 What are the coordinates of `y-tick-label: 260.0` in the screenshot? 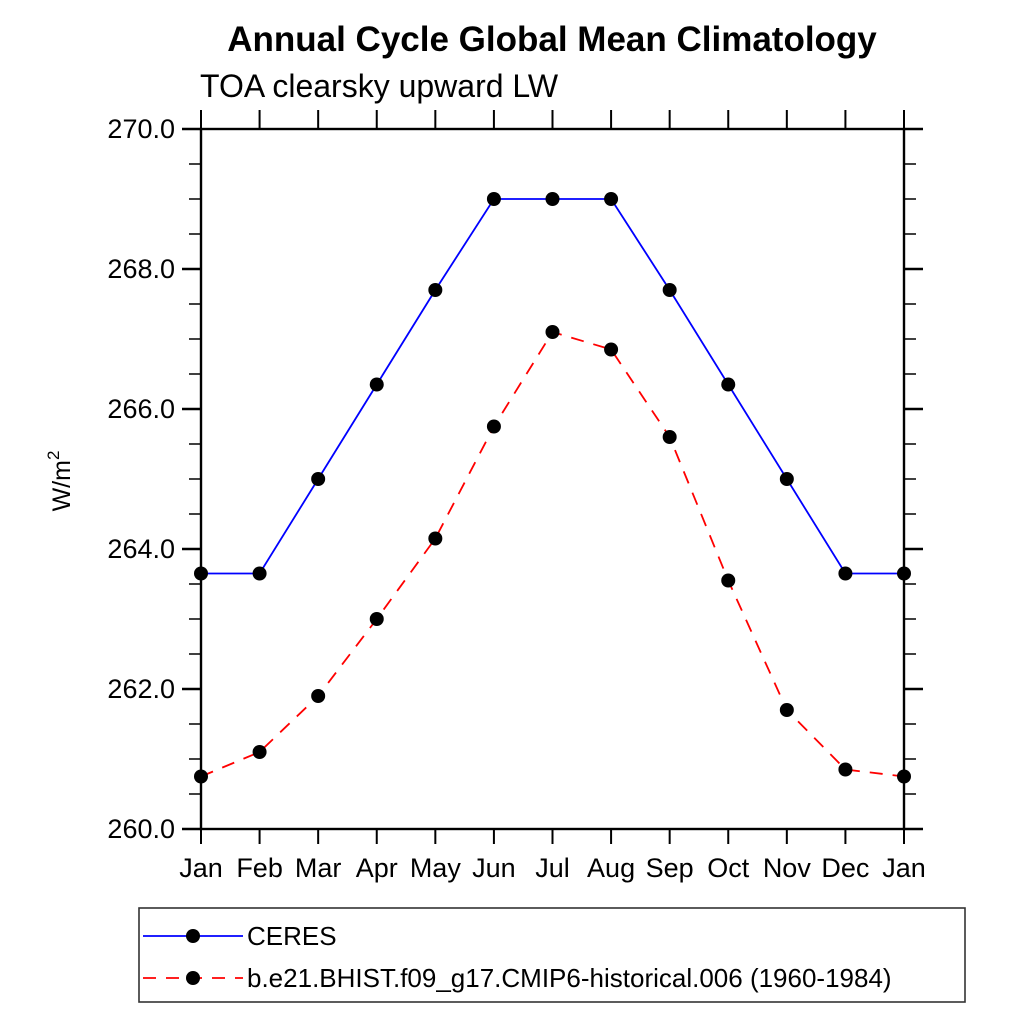 It's located at (141, 829).